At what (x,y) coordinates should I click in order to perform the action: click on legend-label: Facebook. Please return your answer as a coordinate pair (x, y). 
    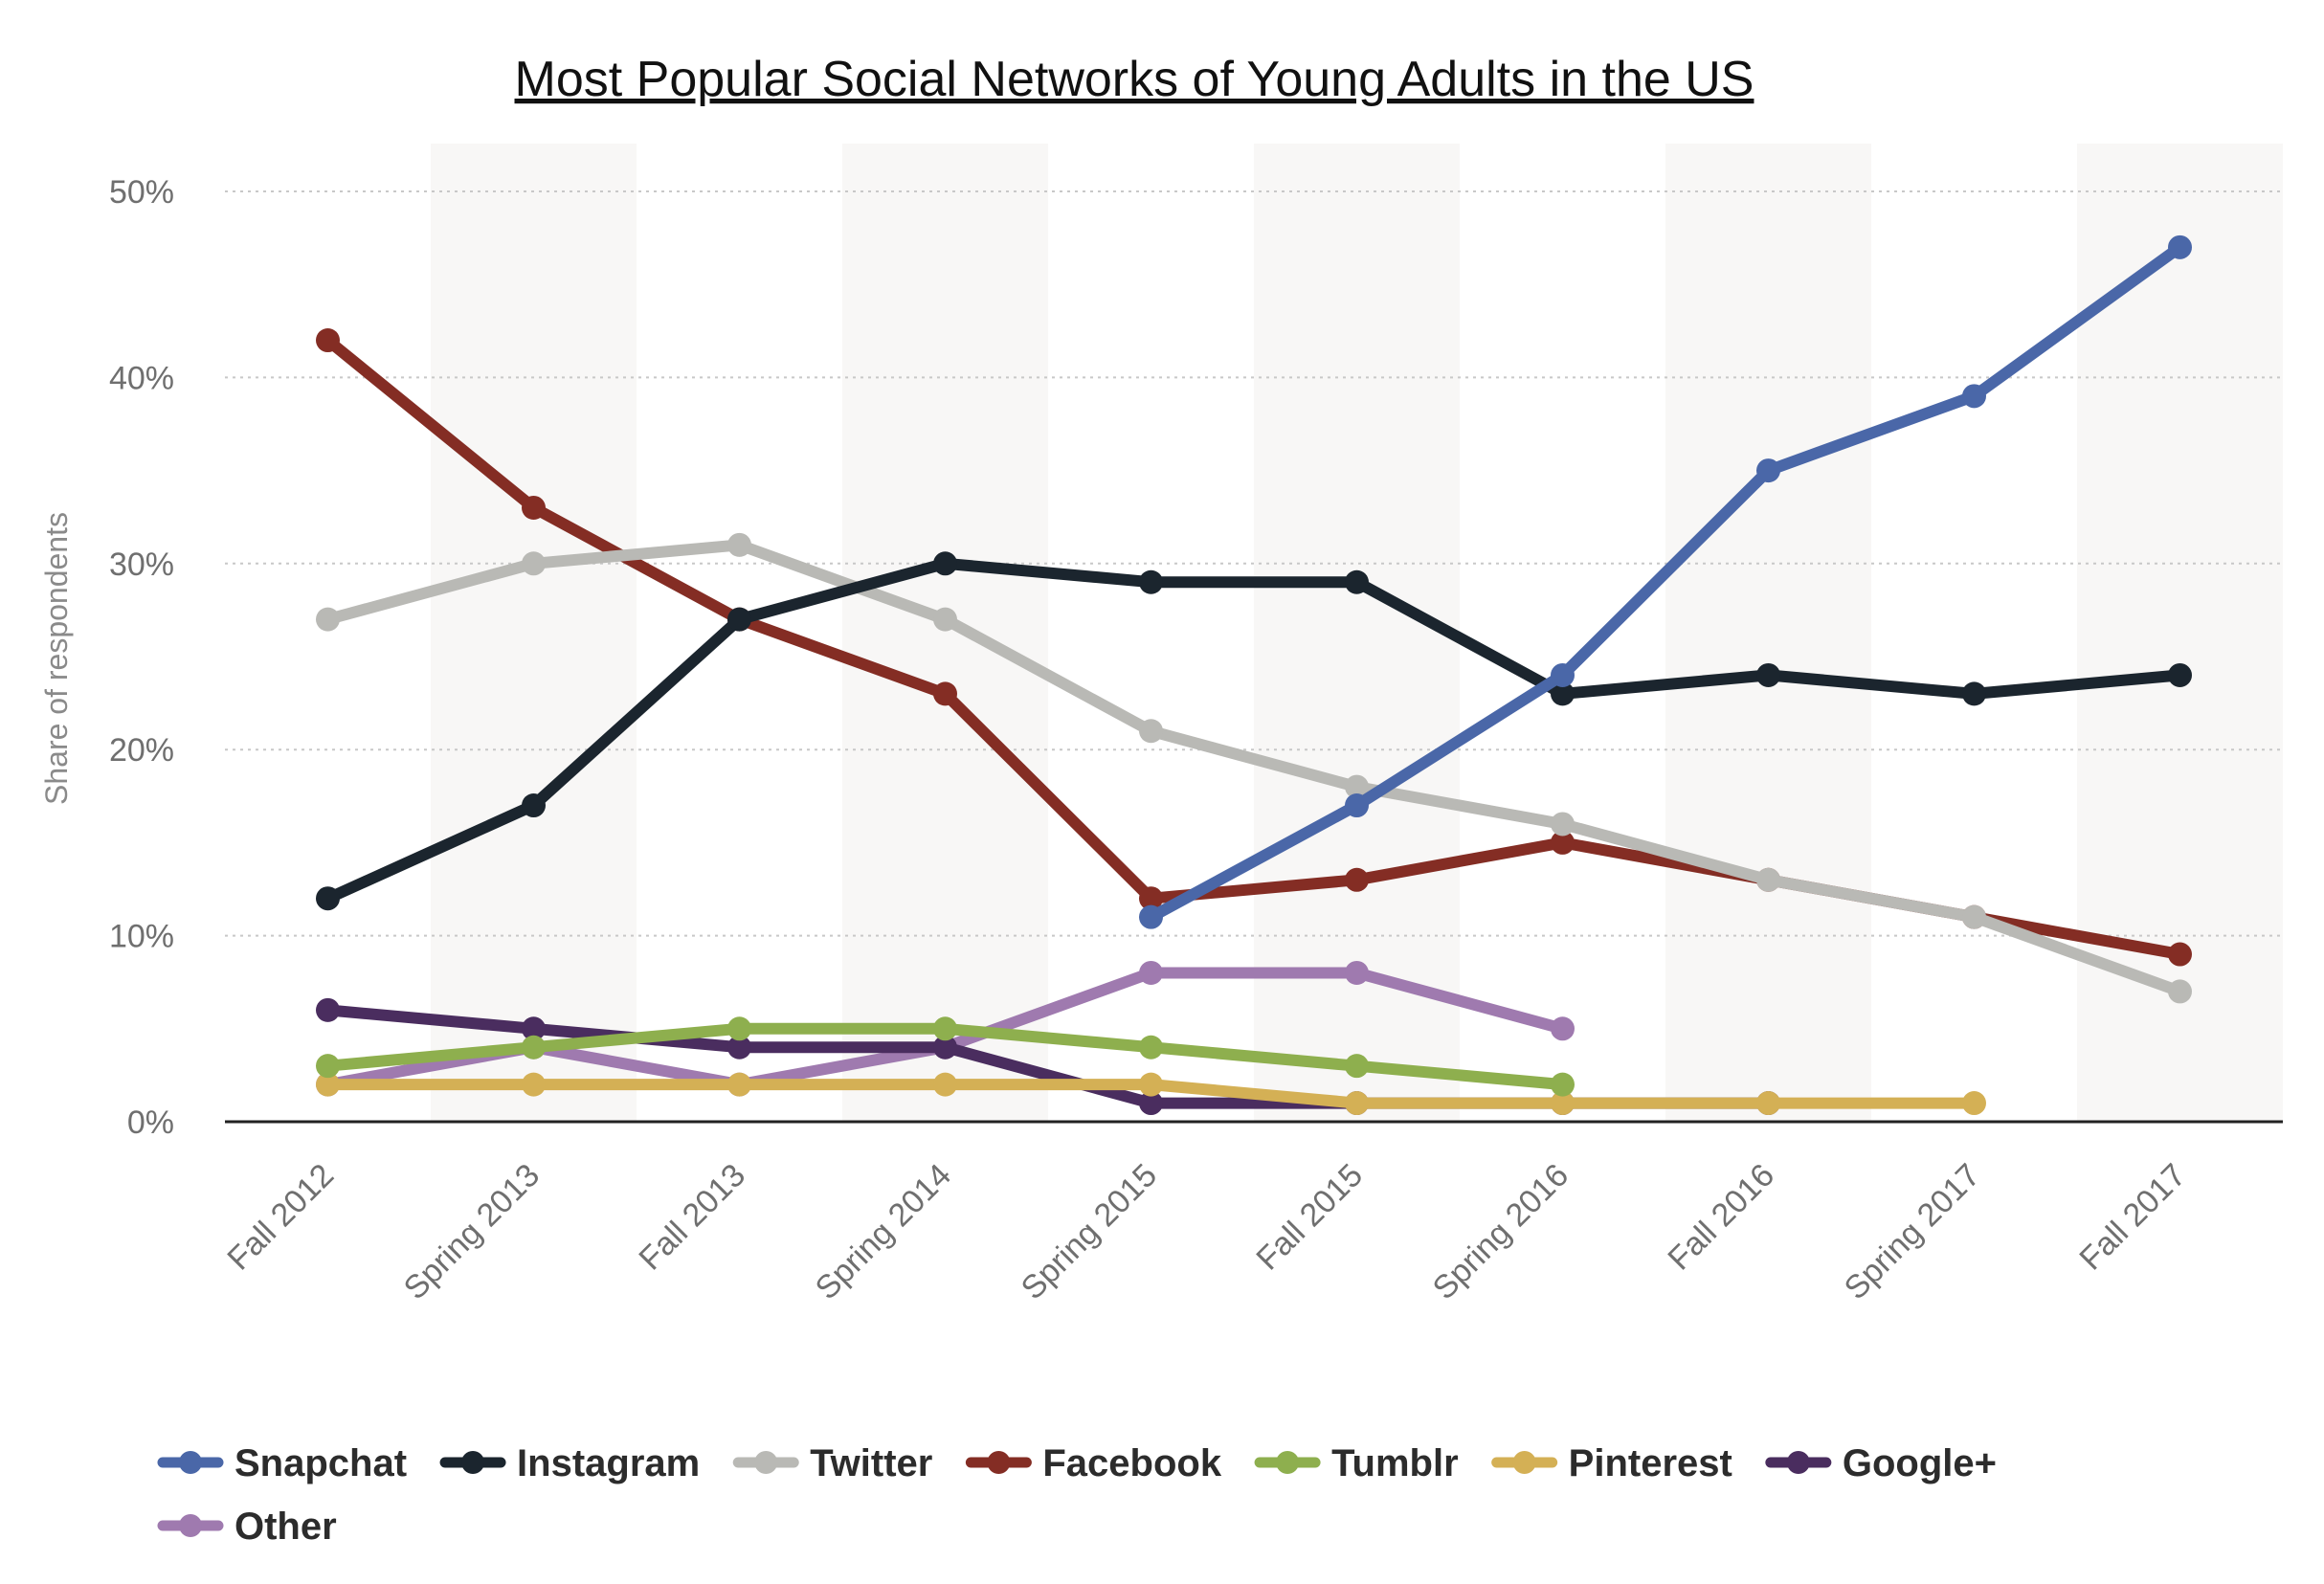
    Looking at the image, I should click on (1131, 1463).